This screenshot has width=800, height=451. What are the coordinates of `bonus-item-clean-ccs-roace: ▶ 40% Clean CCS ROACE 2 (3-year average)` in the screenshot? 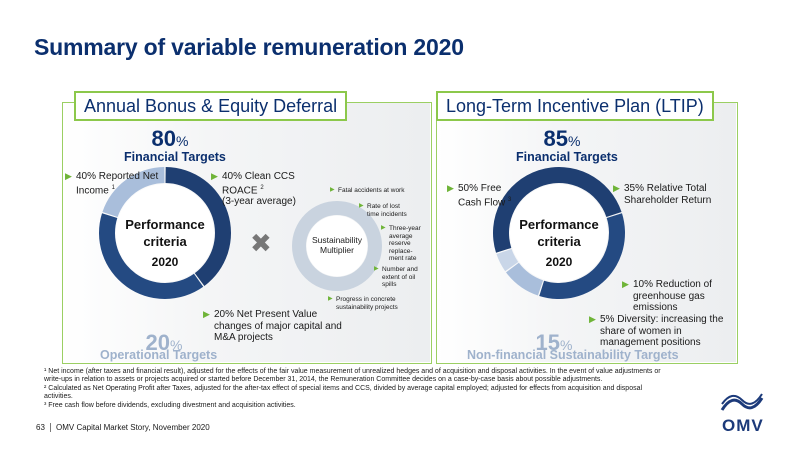 It's located at (271, 189).